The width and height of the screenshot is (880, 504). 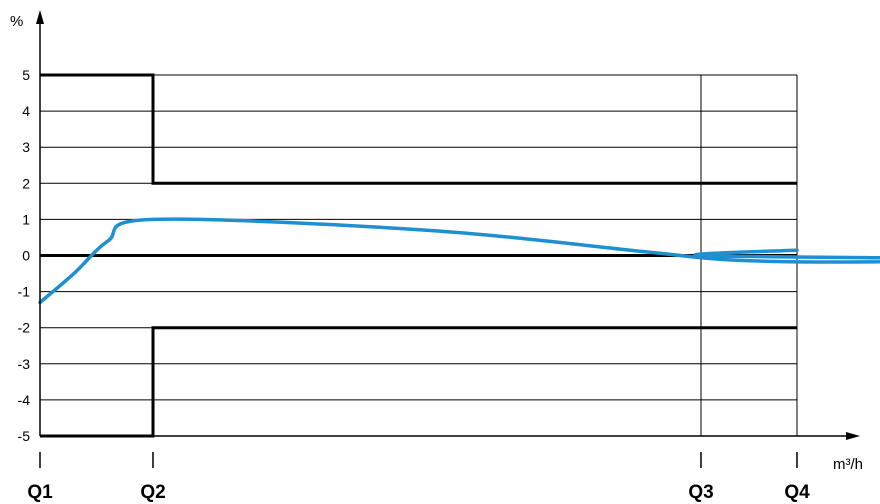 I want to click on x-axis-arrow, so click(x=853, y=436).